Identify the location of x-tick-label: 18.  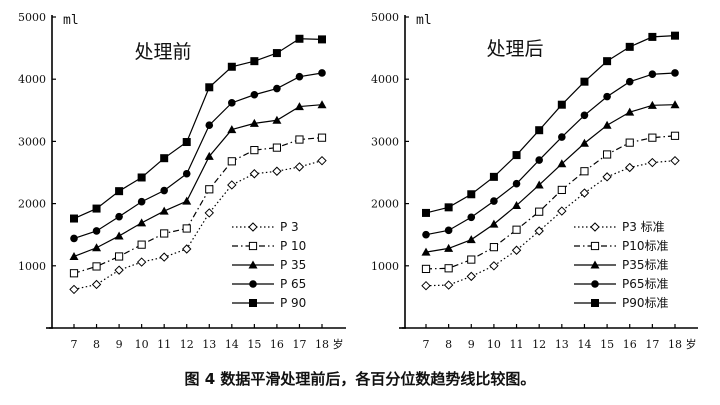
(322, 344).